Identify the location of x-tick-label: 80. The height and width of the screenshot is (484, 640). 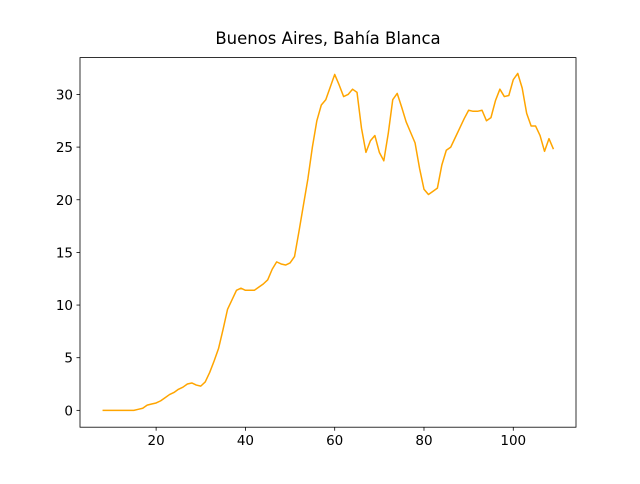
(423, 441).